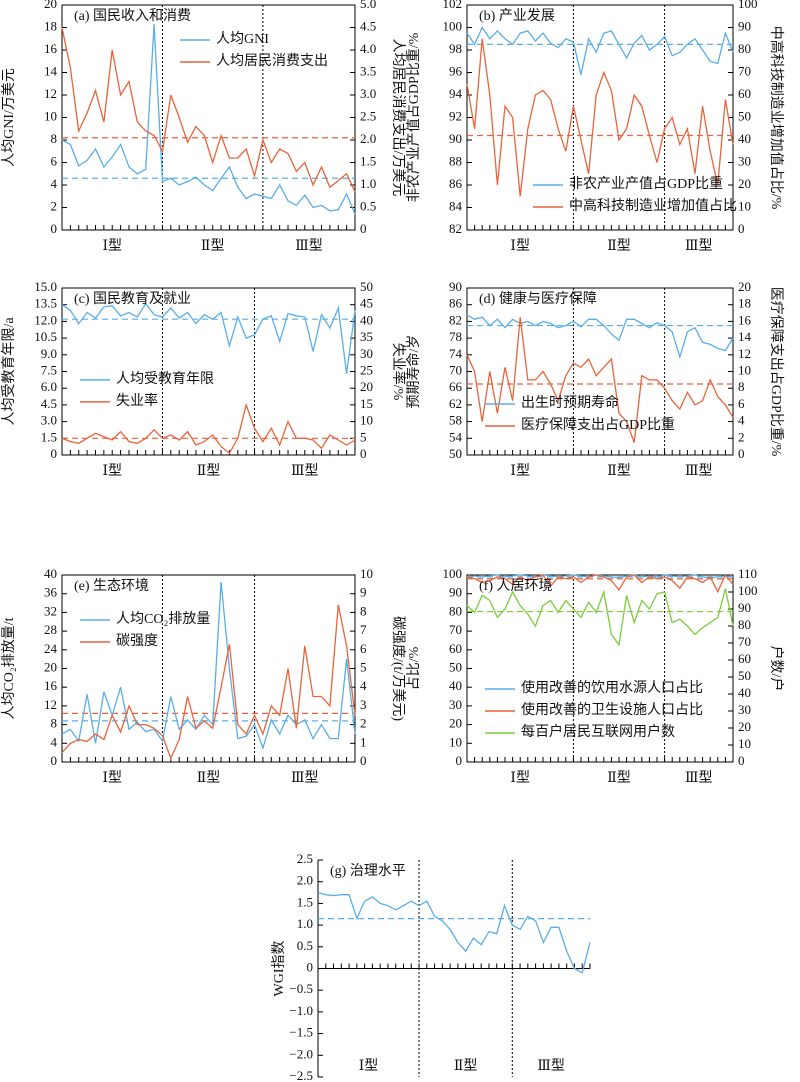  What do you see at coordinates (570, 402) in the screenshot?
I see `legend-label: 出生时预期寿命` at bounding box center [570, 402].